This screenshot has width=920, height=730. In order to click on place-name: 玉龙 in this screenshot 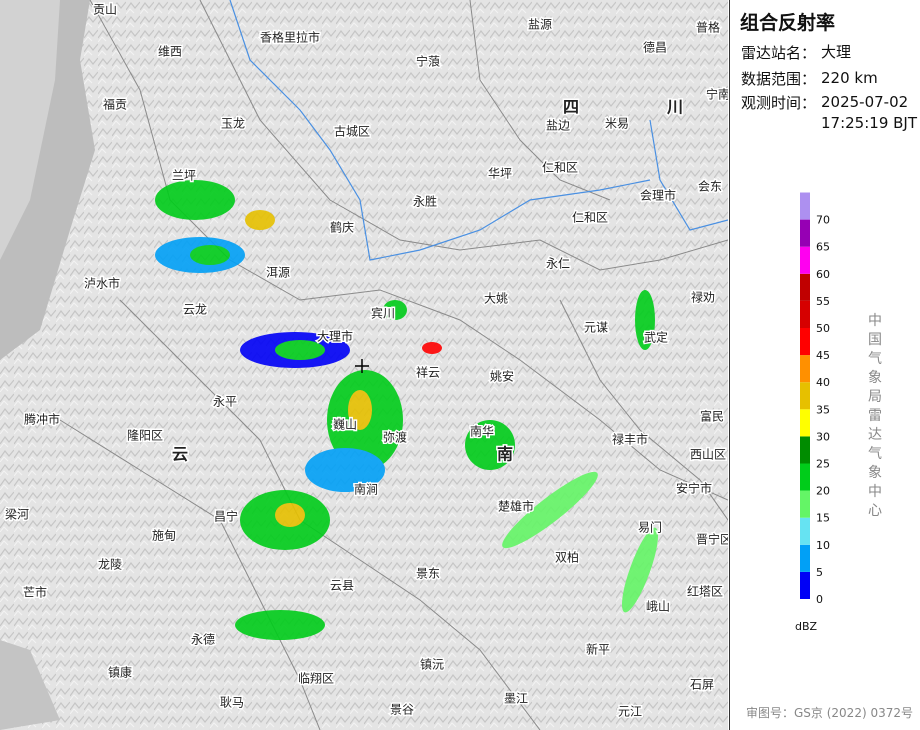, I will do `click(233, 124)`.